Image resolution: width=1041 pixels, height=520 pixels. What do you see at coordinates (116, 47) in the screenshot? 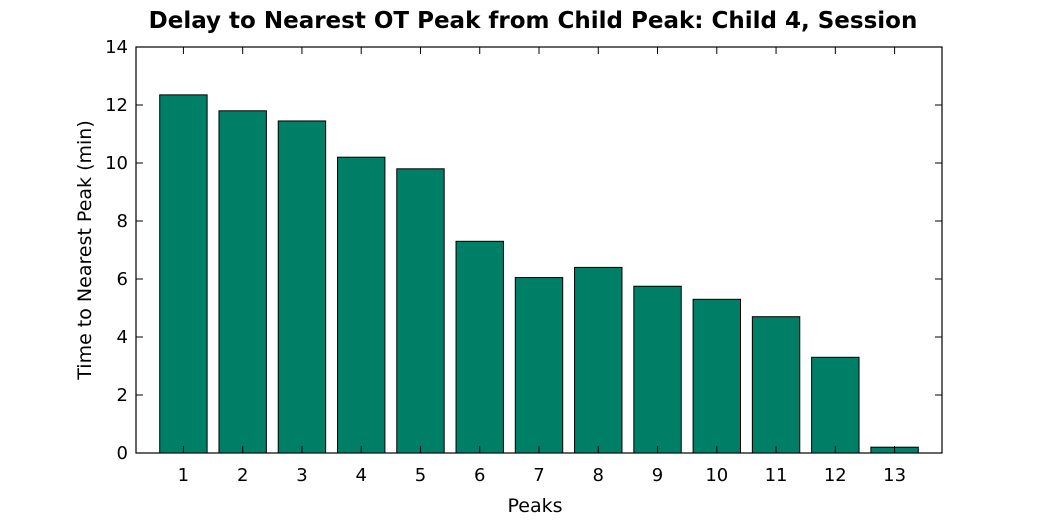
I see `y-tick-label: 14` at bounding box center [116, 47].